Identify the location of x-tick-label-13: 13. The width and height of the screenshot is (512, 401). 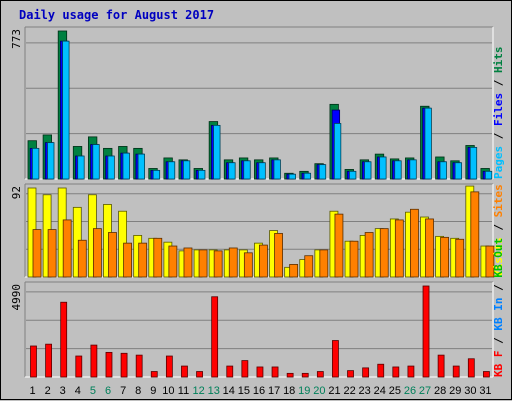
(214, 391).